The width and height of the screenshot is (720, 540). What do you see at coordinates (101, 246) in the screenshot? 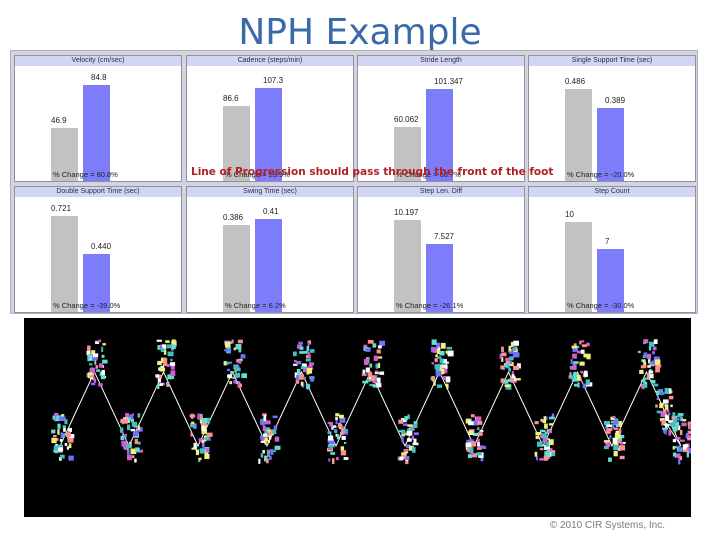
I see `bar-value-label: 0.440` at bounding box center [101, 246].